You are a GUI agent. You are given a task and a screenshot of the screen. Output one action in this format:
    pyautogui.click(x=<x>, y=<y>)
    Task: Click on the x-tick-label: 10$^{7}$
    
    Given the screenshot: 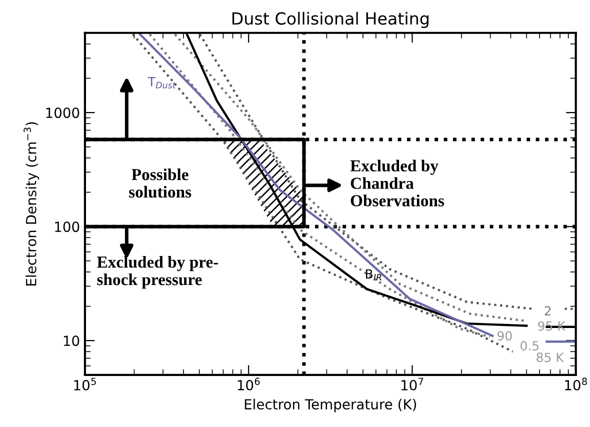 What is the action you would take?
    pyautogui.click(x=413, y=384)
    